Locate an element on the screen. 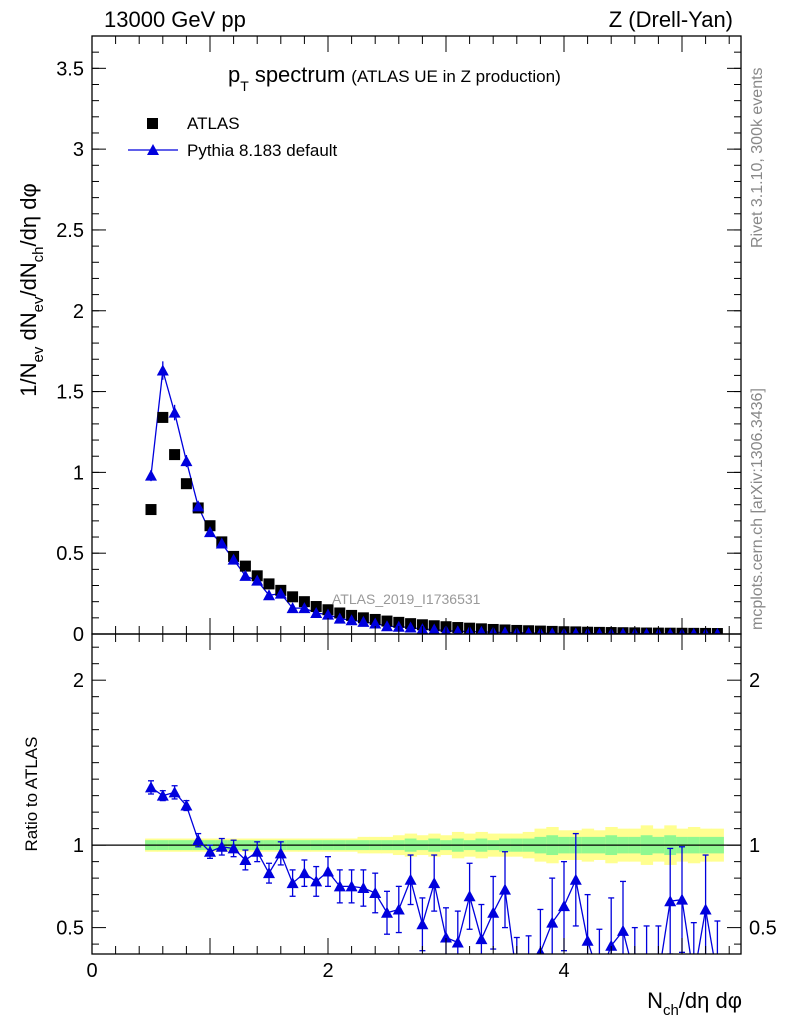 This screenshot has height=1024, width=786. analysis-watermark: ATLAS_2019_I1736531 is located at coordinates (406, 599).